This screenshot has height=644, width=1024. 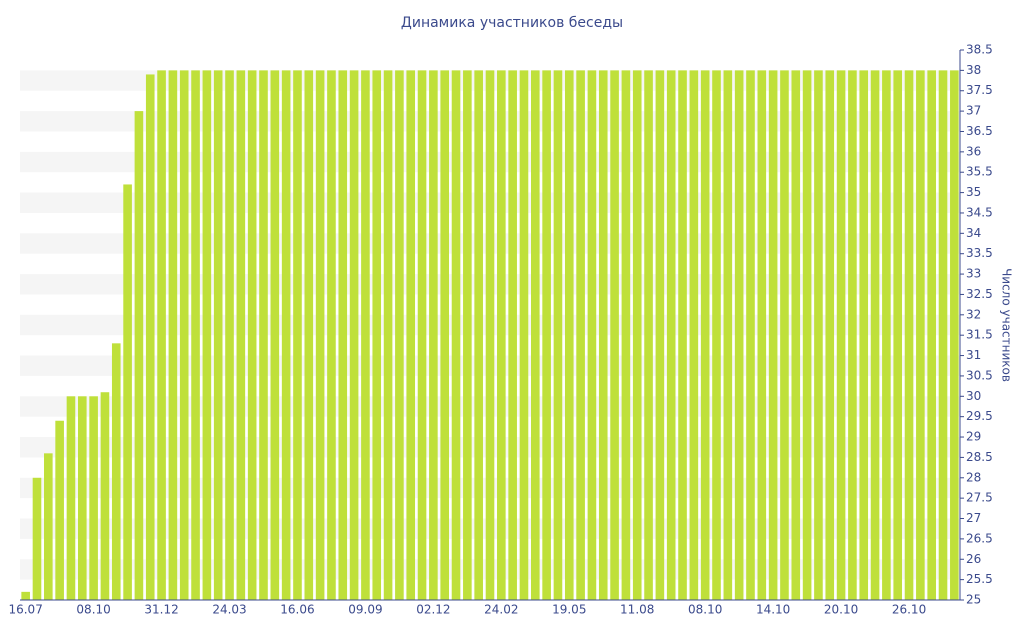 What do you see at coordinates (979, 50) in the screenshot?
I see `y-tick-label: 38.5` at bounding box center [979, 50].